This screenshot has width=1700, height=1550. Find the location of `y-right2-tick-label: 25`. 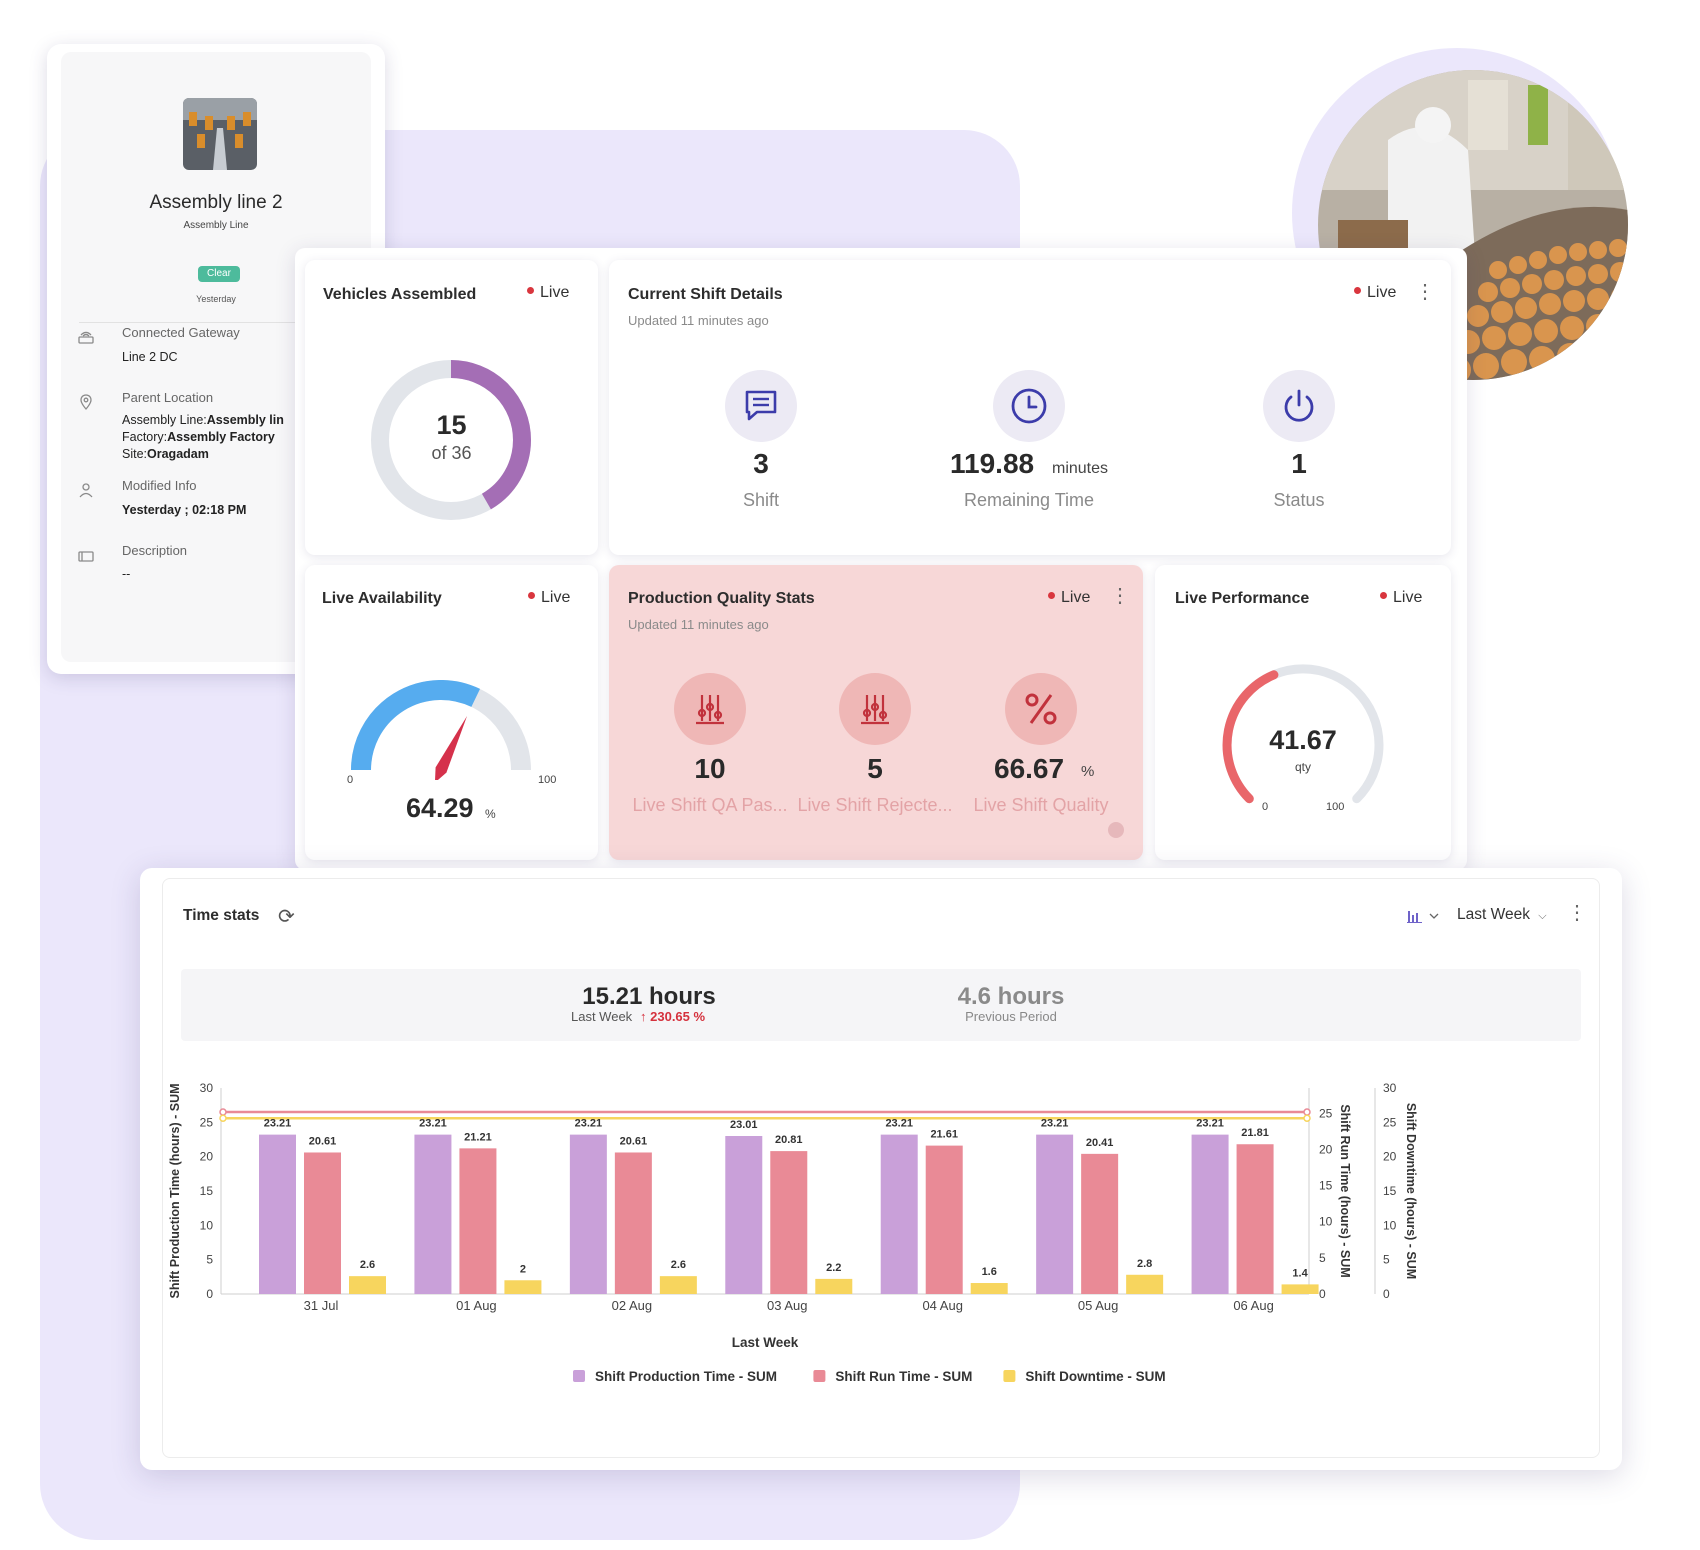

y-right2-tick-label: 25 is located at coordinates (1390, 1122).